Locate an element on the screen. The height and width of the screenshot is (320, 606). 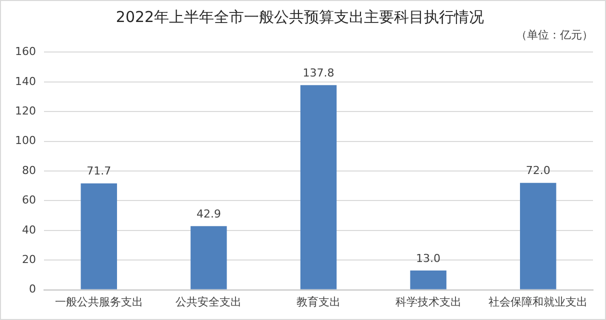
x-tick-label: 科学技术支出 is located at coordinates (428, 301).